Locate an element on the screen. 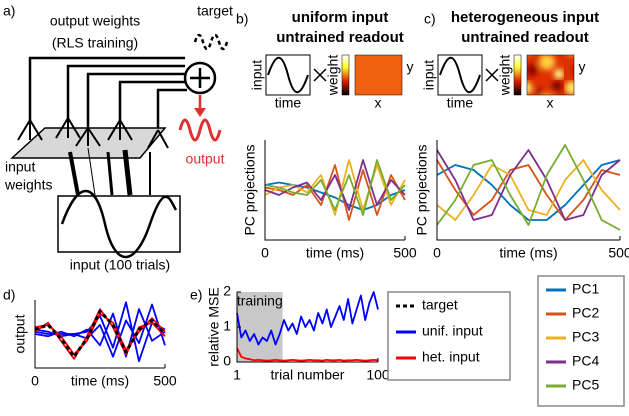 The image size is (629, 416). neurons is located at coordinates (93, 133).